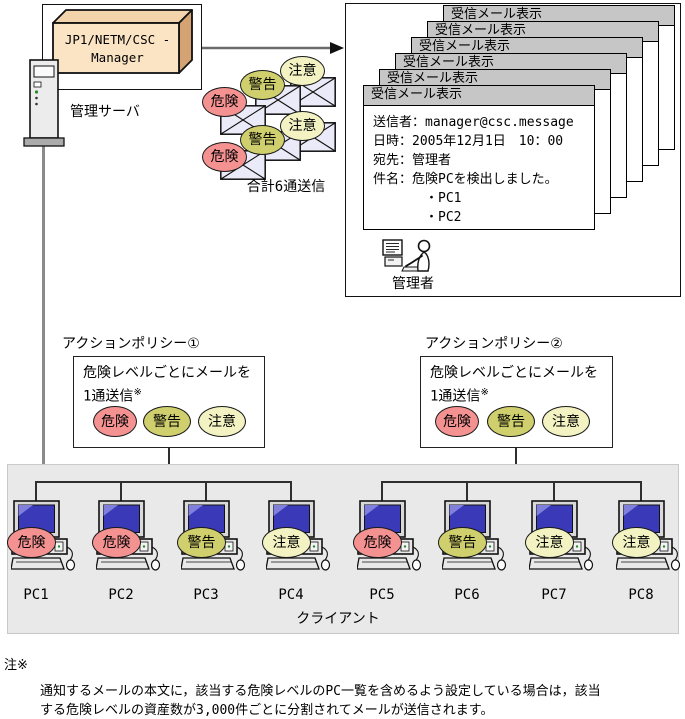 Image resolution: width=685 pixels, height=719 pixels. What do you see at coordinates (43, 304) in the screenshot?
I see `server-link-line` at bounding box center [43, 304].